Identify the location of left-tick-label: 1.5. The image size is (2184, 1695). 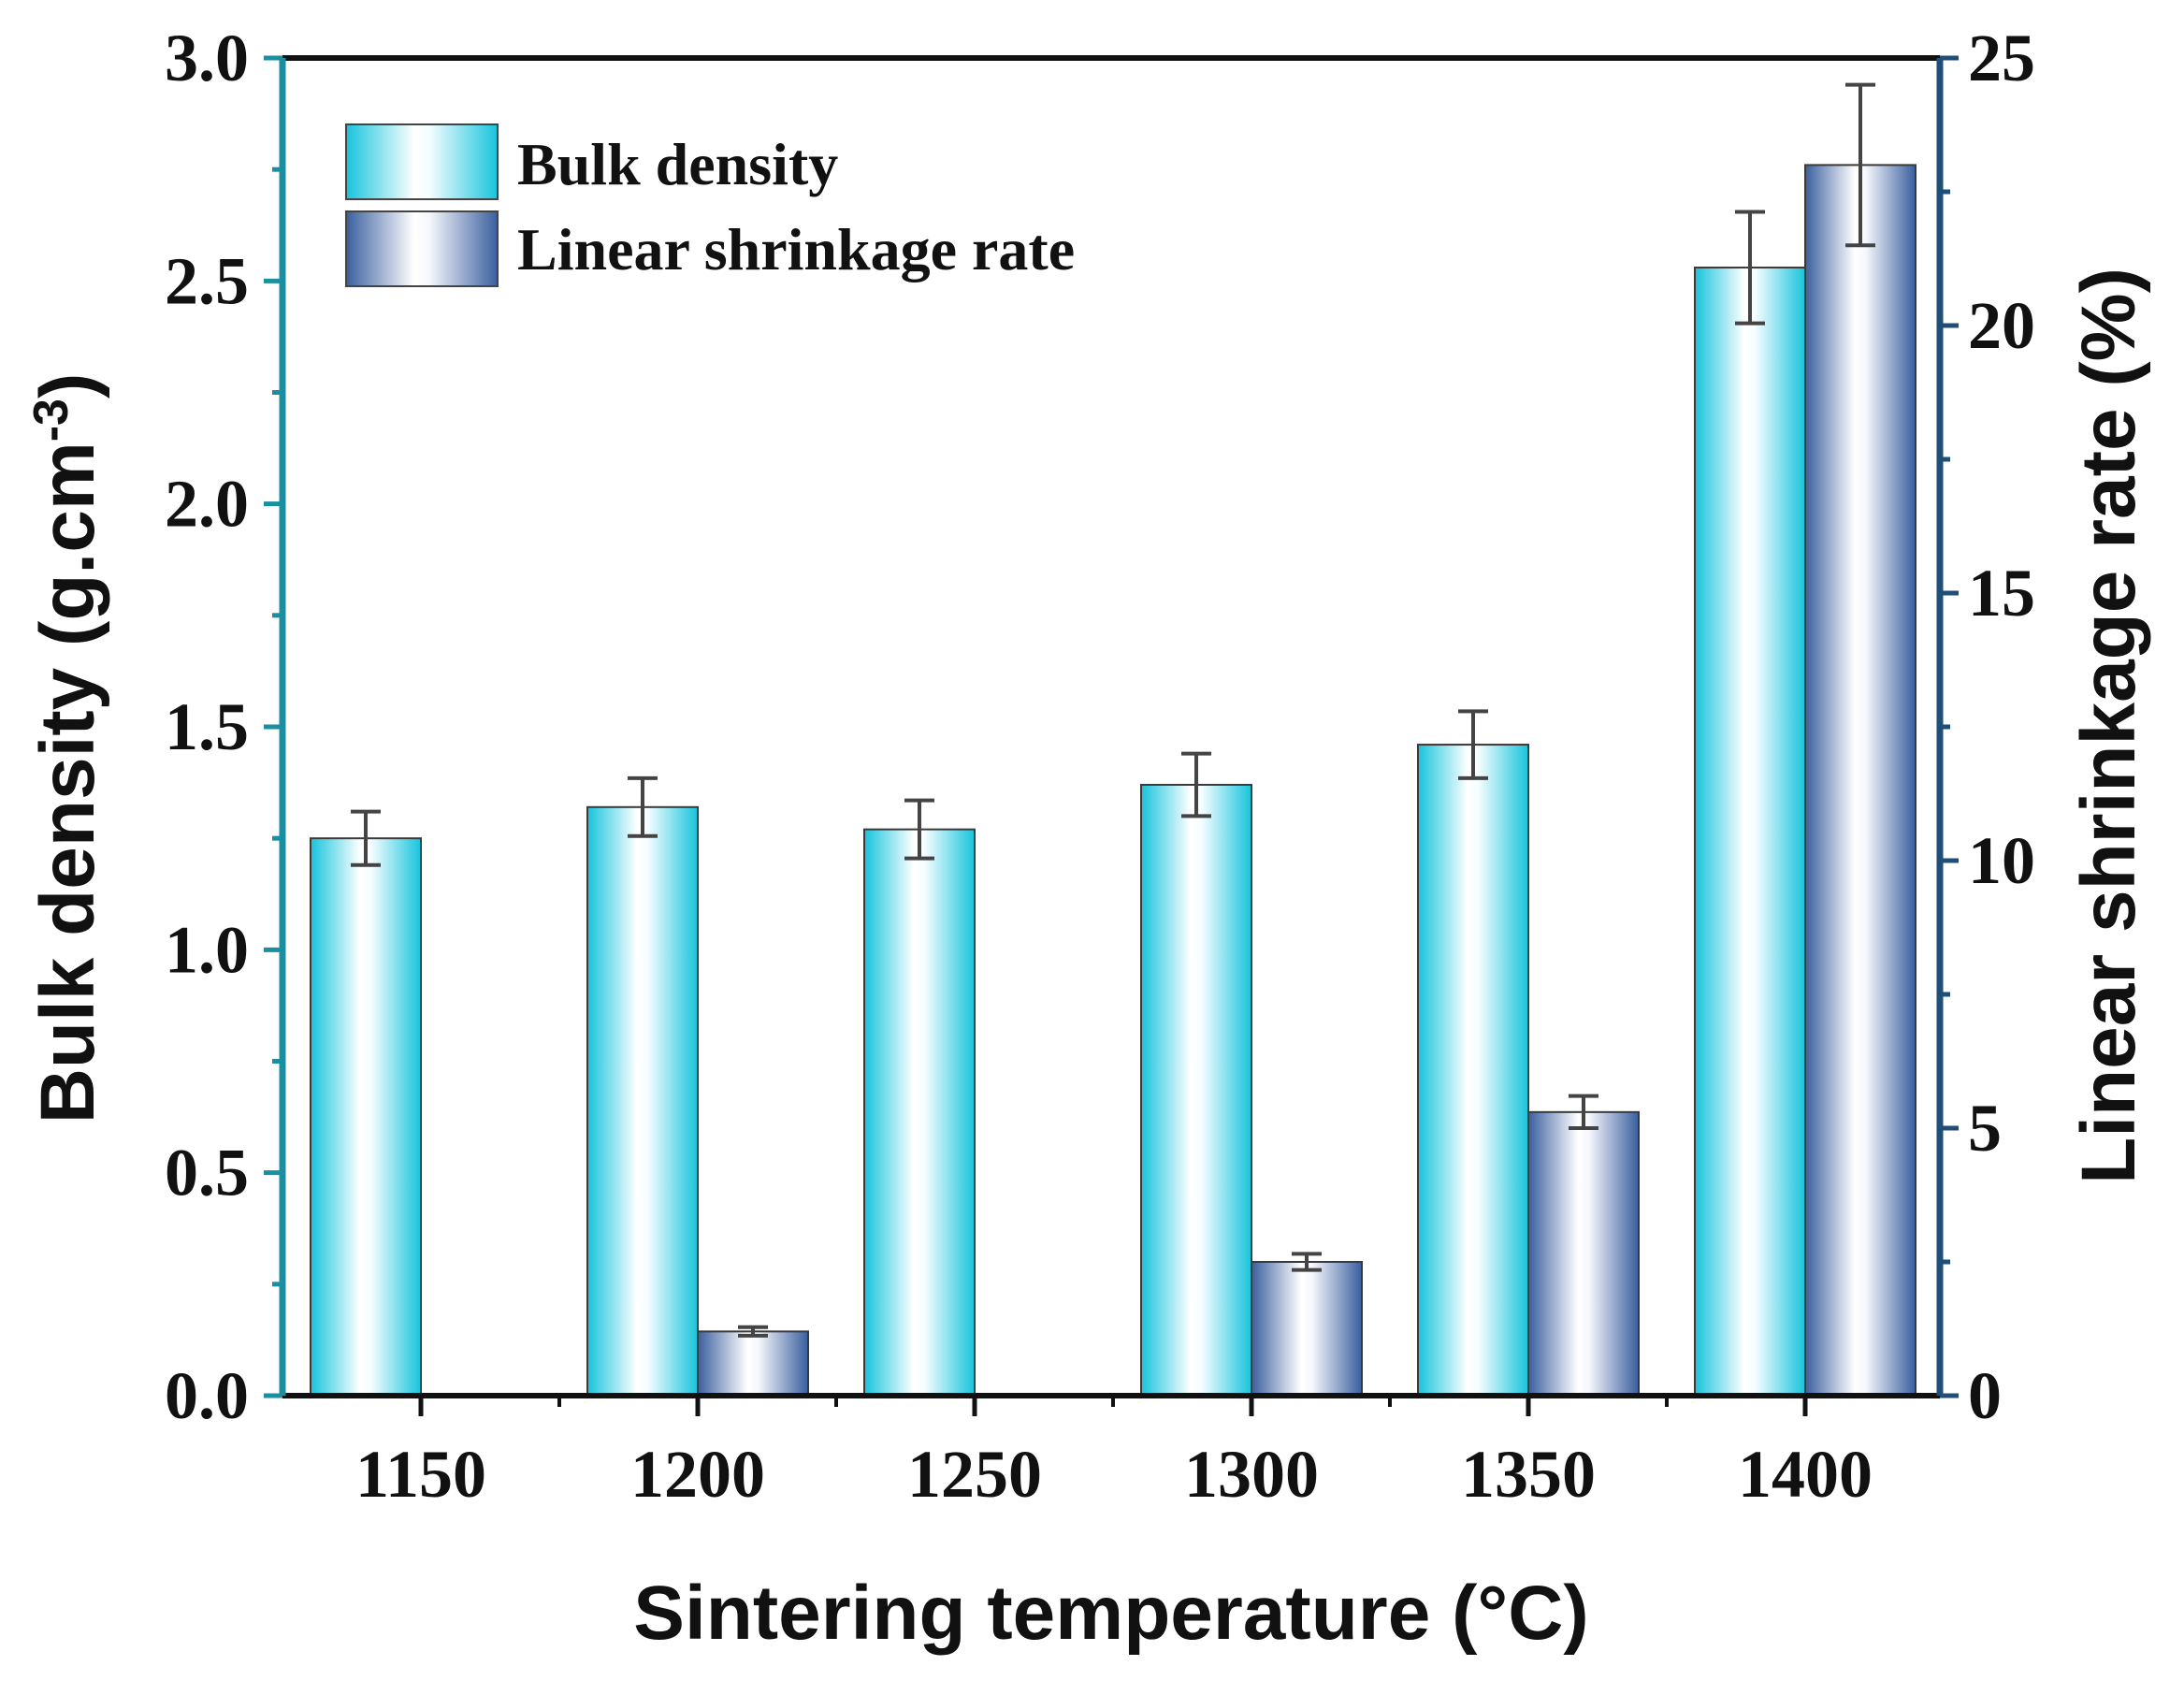
(207, 726).